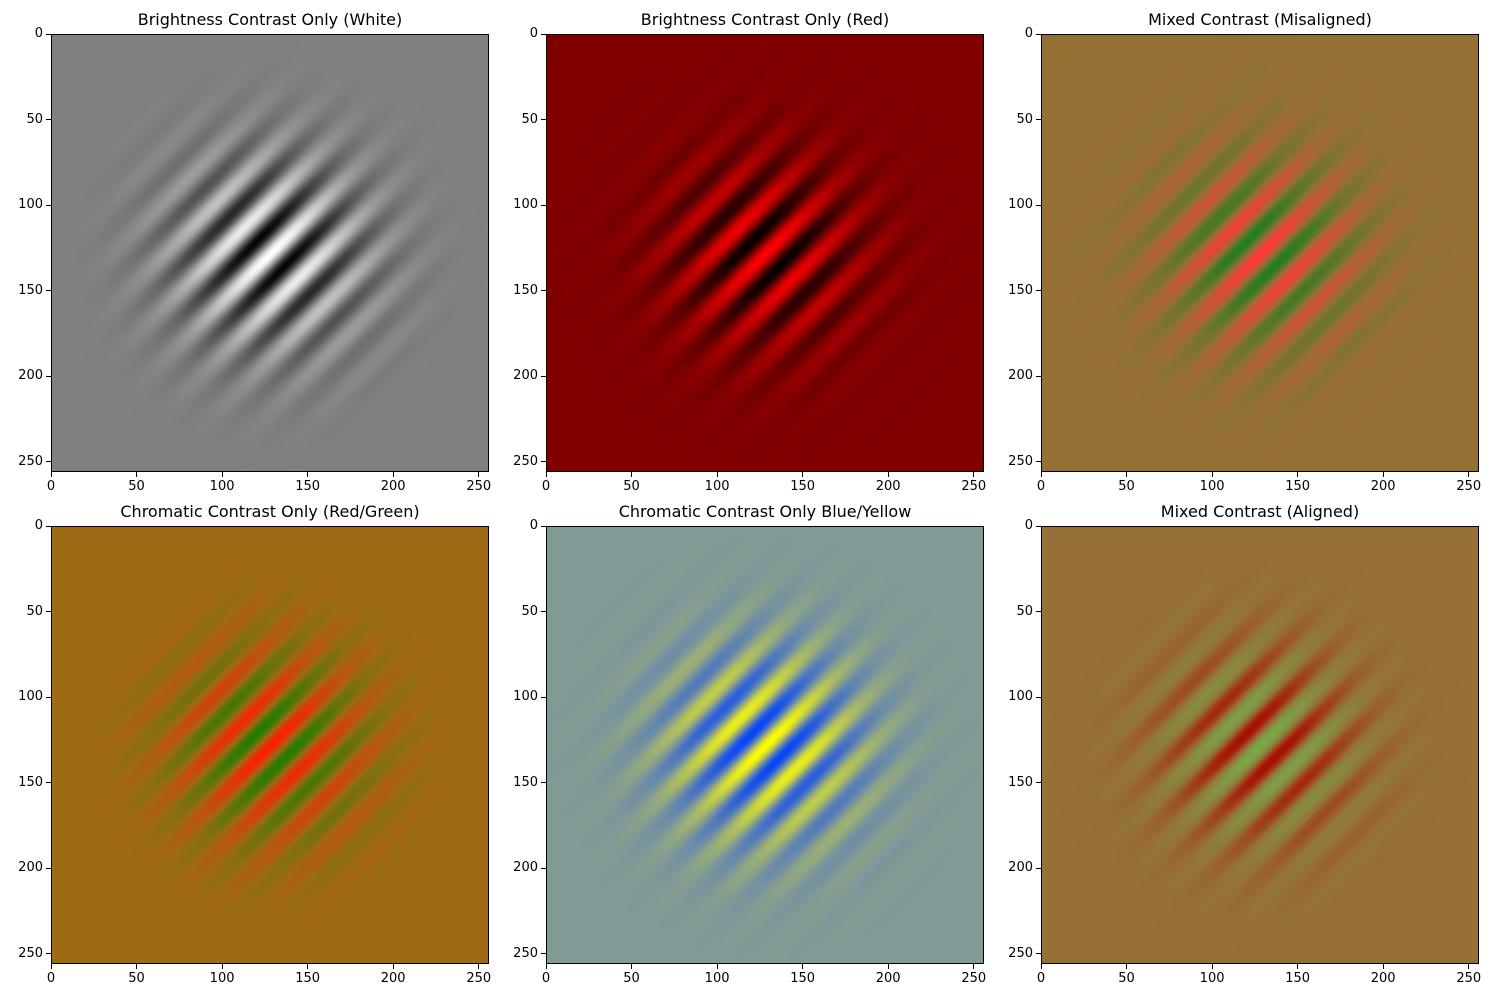 The width and height of the screenshot is (1500, 1000). What do you see at coordinates (765, 511) in the screenshot?
I see `panel-title: Chromatic Contrast Only Blue/Yellow` at bounding box center [765, 511].